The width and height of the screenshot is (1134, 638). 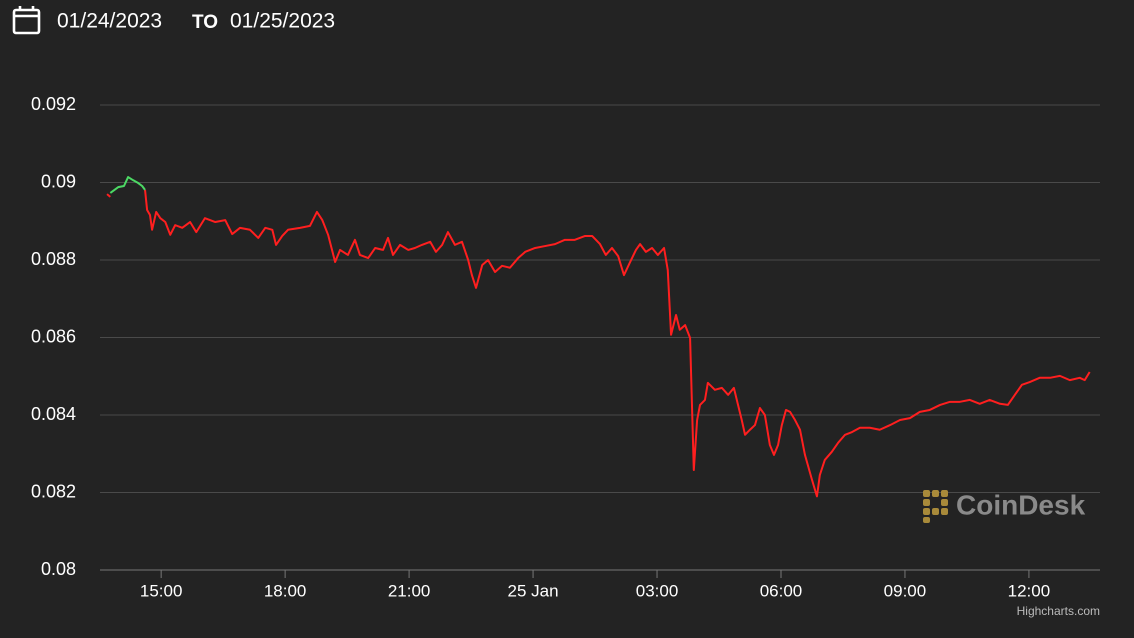 I want to click on y-tick-label: 0.09, so click(x=58, y=181).